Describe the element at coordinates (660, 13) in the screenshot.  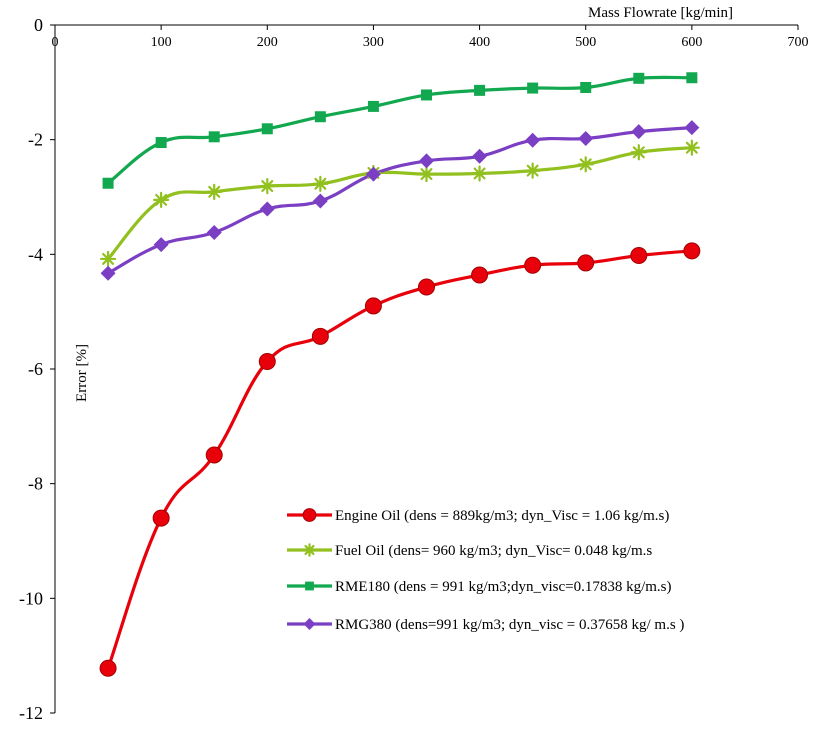
I see `x-axis-title: Mass Flowrate [kg/min]` at that location.